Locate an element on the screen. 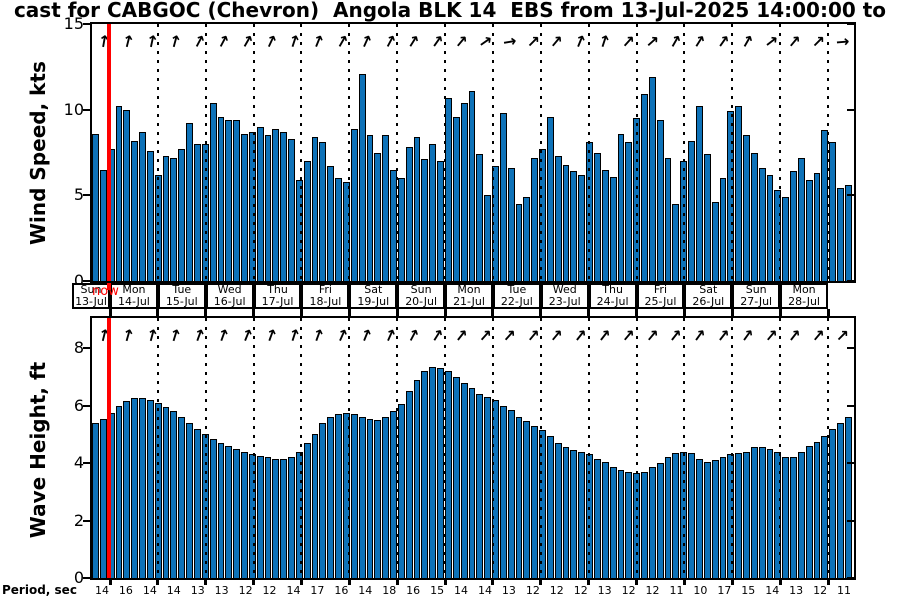 The image size is (900, 600). period-value: 13 is located at coordinates (508, 590).